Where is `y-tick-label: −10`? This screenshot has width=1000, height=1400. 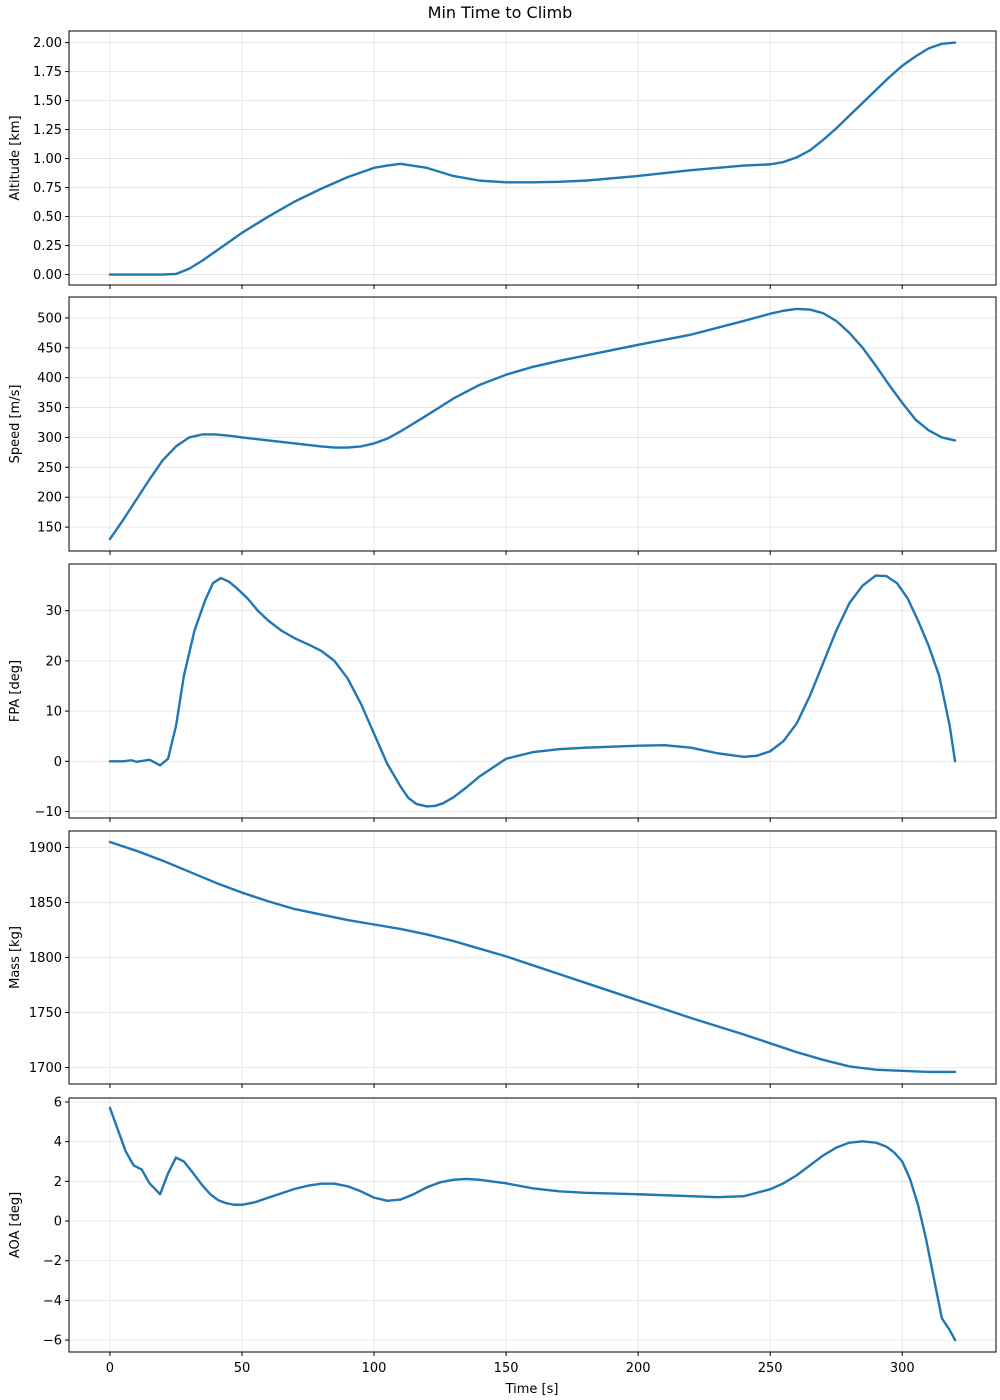
y-tick-label: −10 is located at coordinates (48, 812).